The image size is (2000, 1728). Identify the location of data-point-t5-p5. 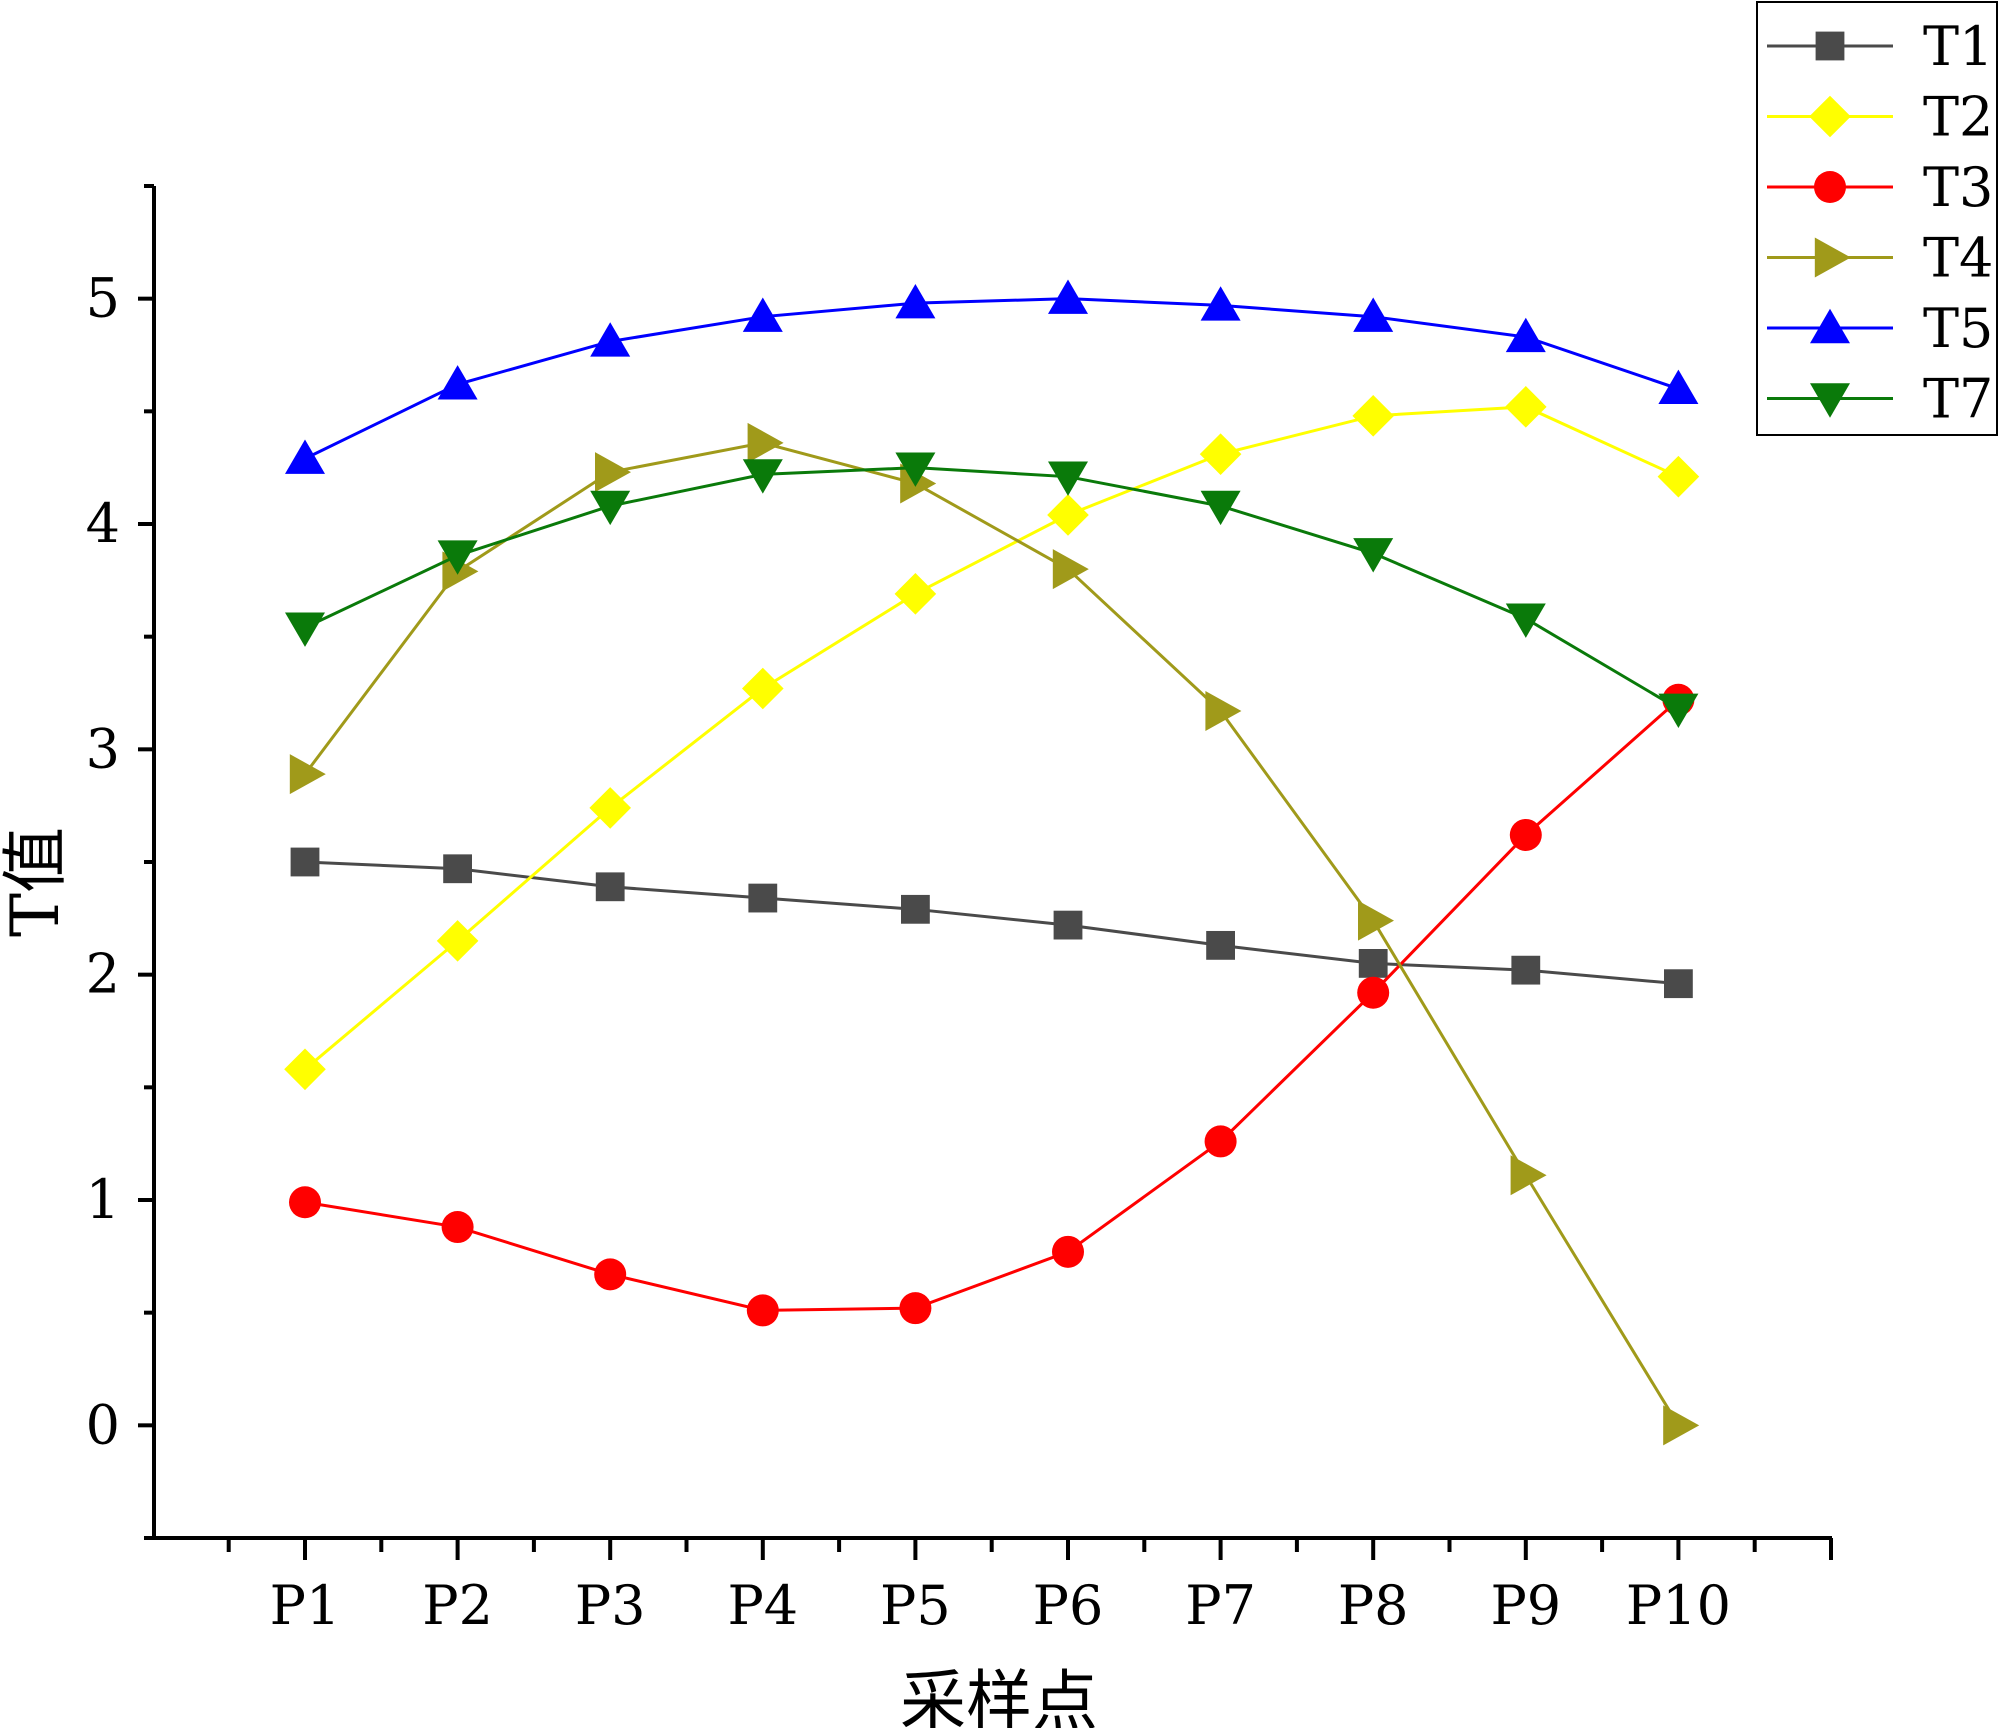
(915, 301).